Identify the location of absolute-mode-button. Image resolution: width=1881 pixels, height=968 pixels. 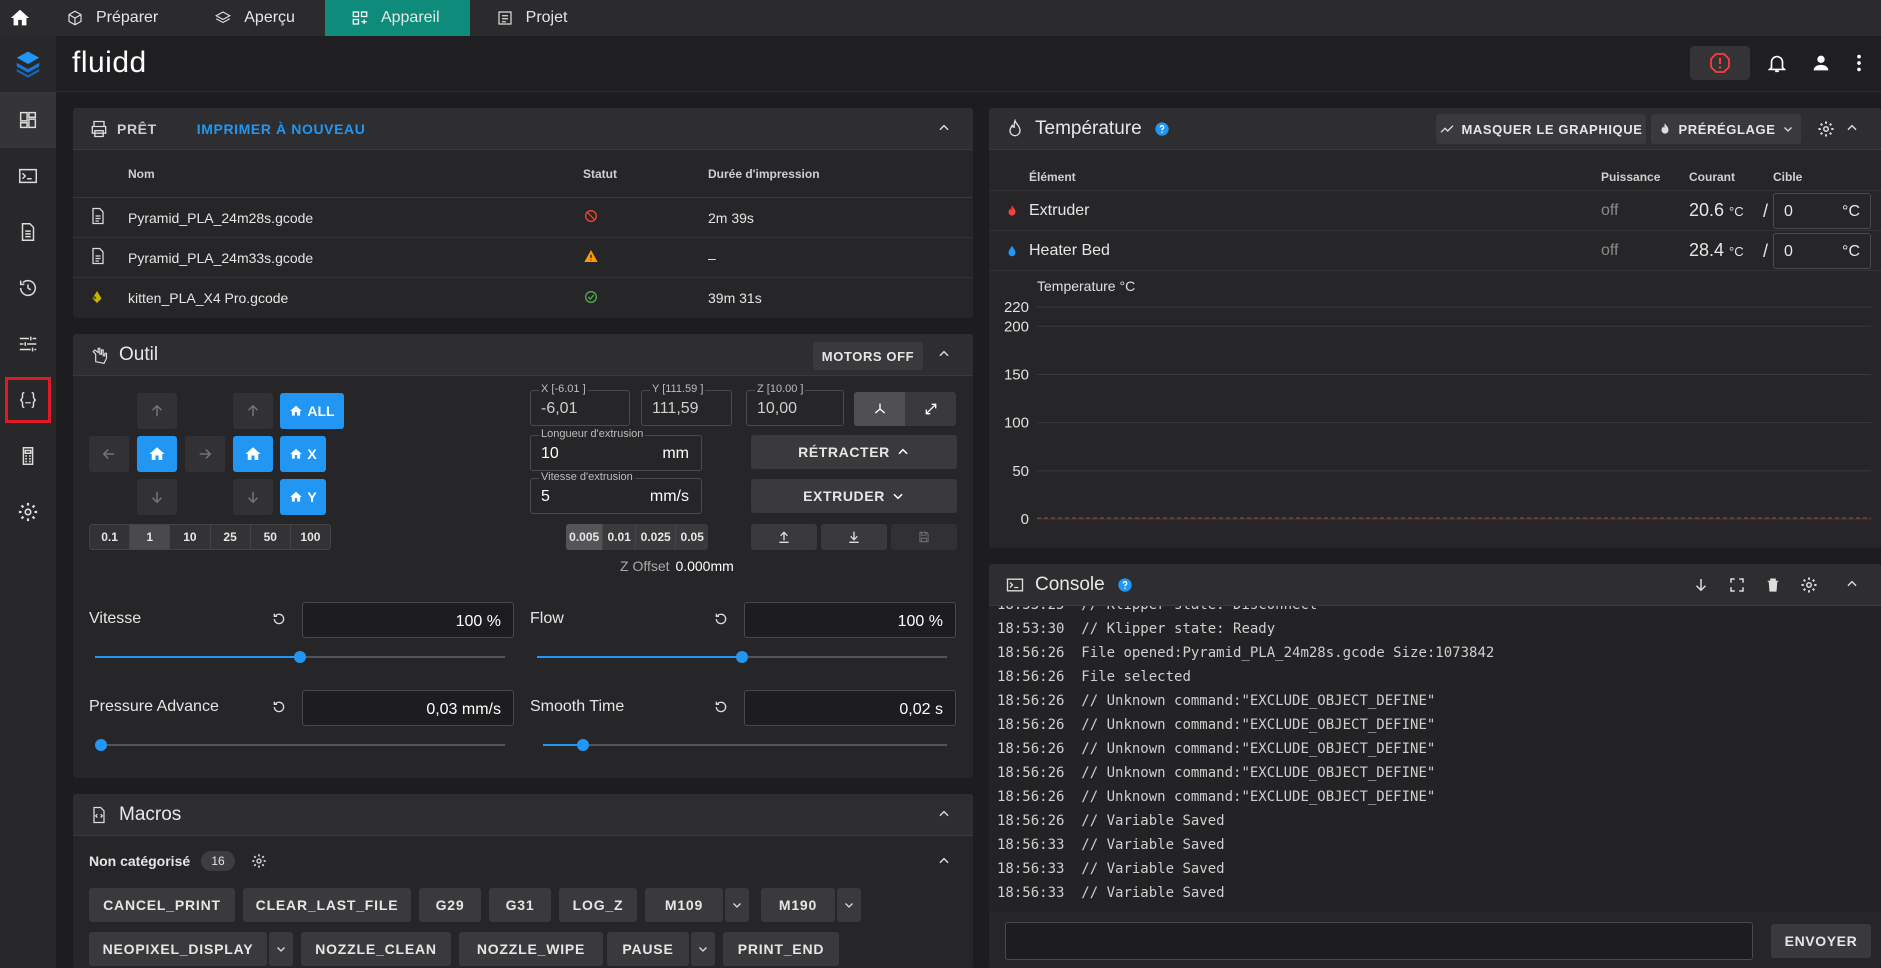
(879, 409).